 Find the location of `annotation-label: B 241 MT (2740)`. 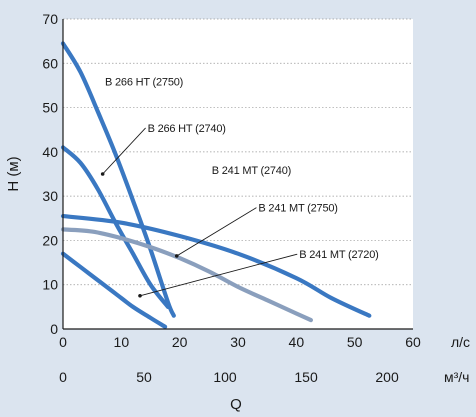

annotation-label: B 241 MT (2740) is located at coordinates (251, 171).